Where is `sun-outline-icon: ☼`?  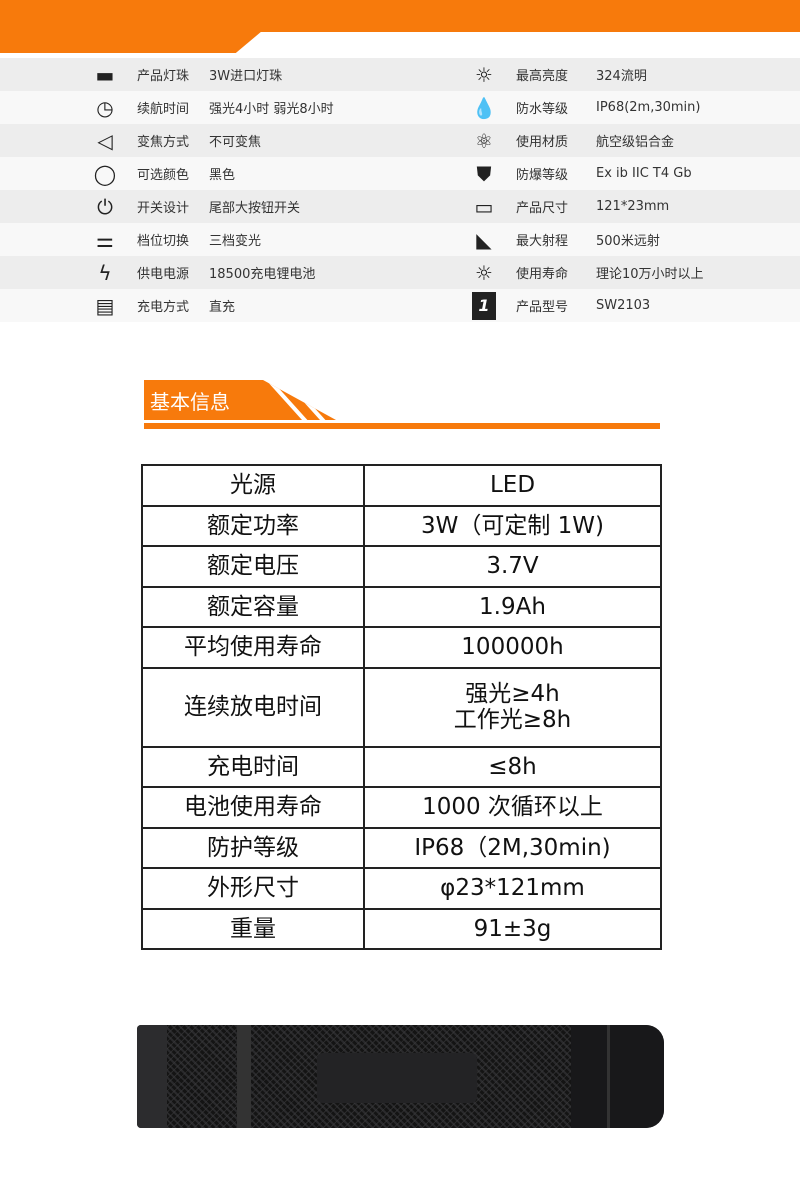 sun-outline-icon: ☼ is located at coordinates (484, 272).